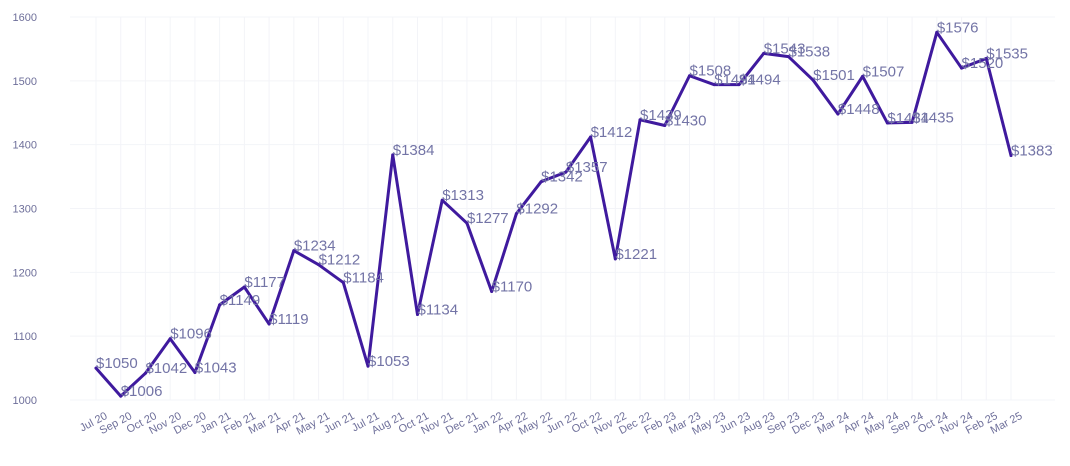 This screenshot has width=1070, height=466. What do you see at coordinates (117, 363) in the screenshot?
I see `data-label: $1050` at bounding box center [117, 363].